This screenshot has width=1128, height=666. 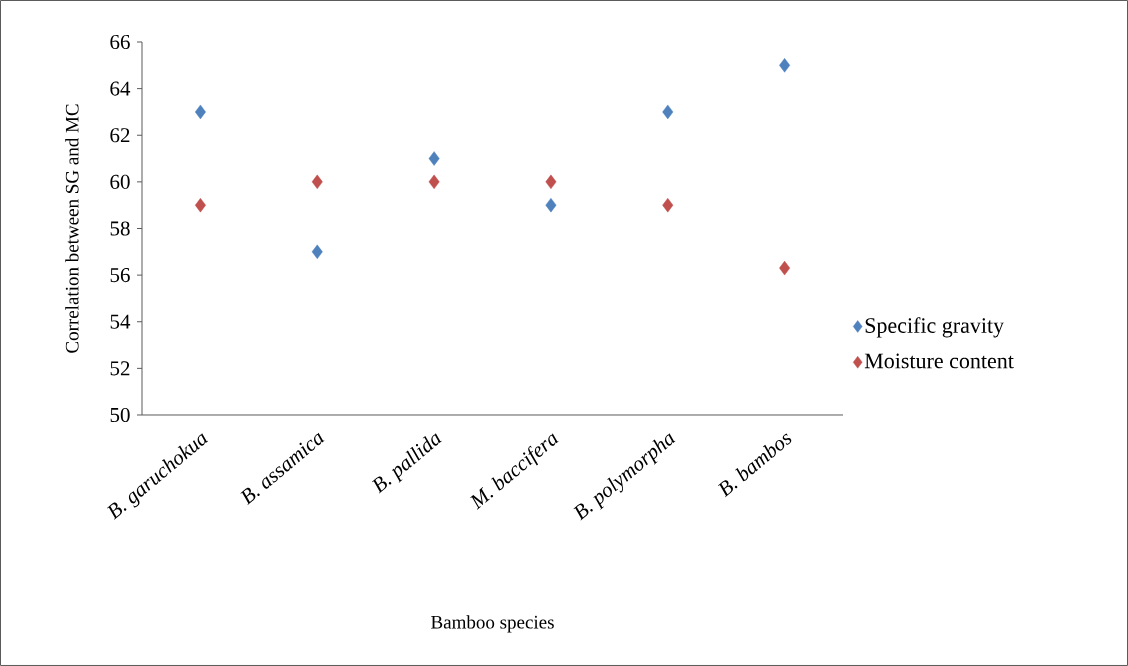 What do you see at coordinates (120, 415) in the screenshot?
I see `y-tick-label: 50` at bounding box center [120, 415].